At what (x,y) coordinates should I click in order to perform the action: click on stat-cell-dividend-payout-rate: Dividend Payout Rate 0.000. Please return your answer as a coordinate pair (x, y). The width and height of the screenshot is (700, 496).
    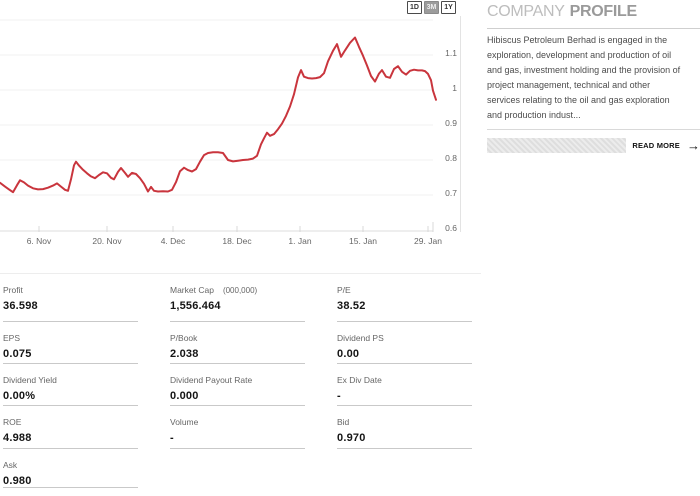
    Looking at the image, I should click on (237, 385).